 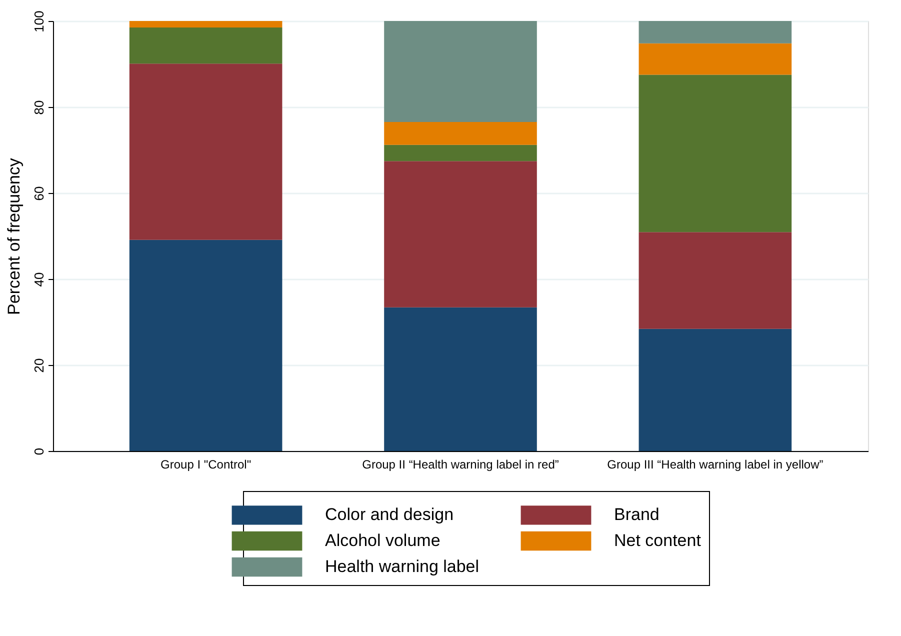 What do you see at coordinates (39, 279) in the screenshot?
I see `y-tick-label: 40` at bounding box center [39, 279].